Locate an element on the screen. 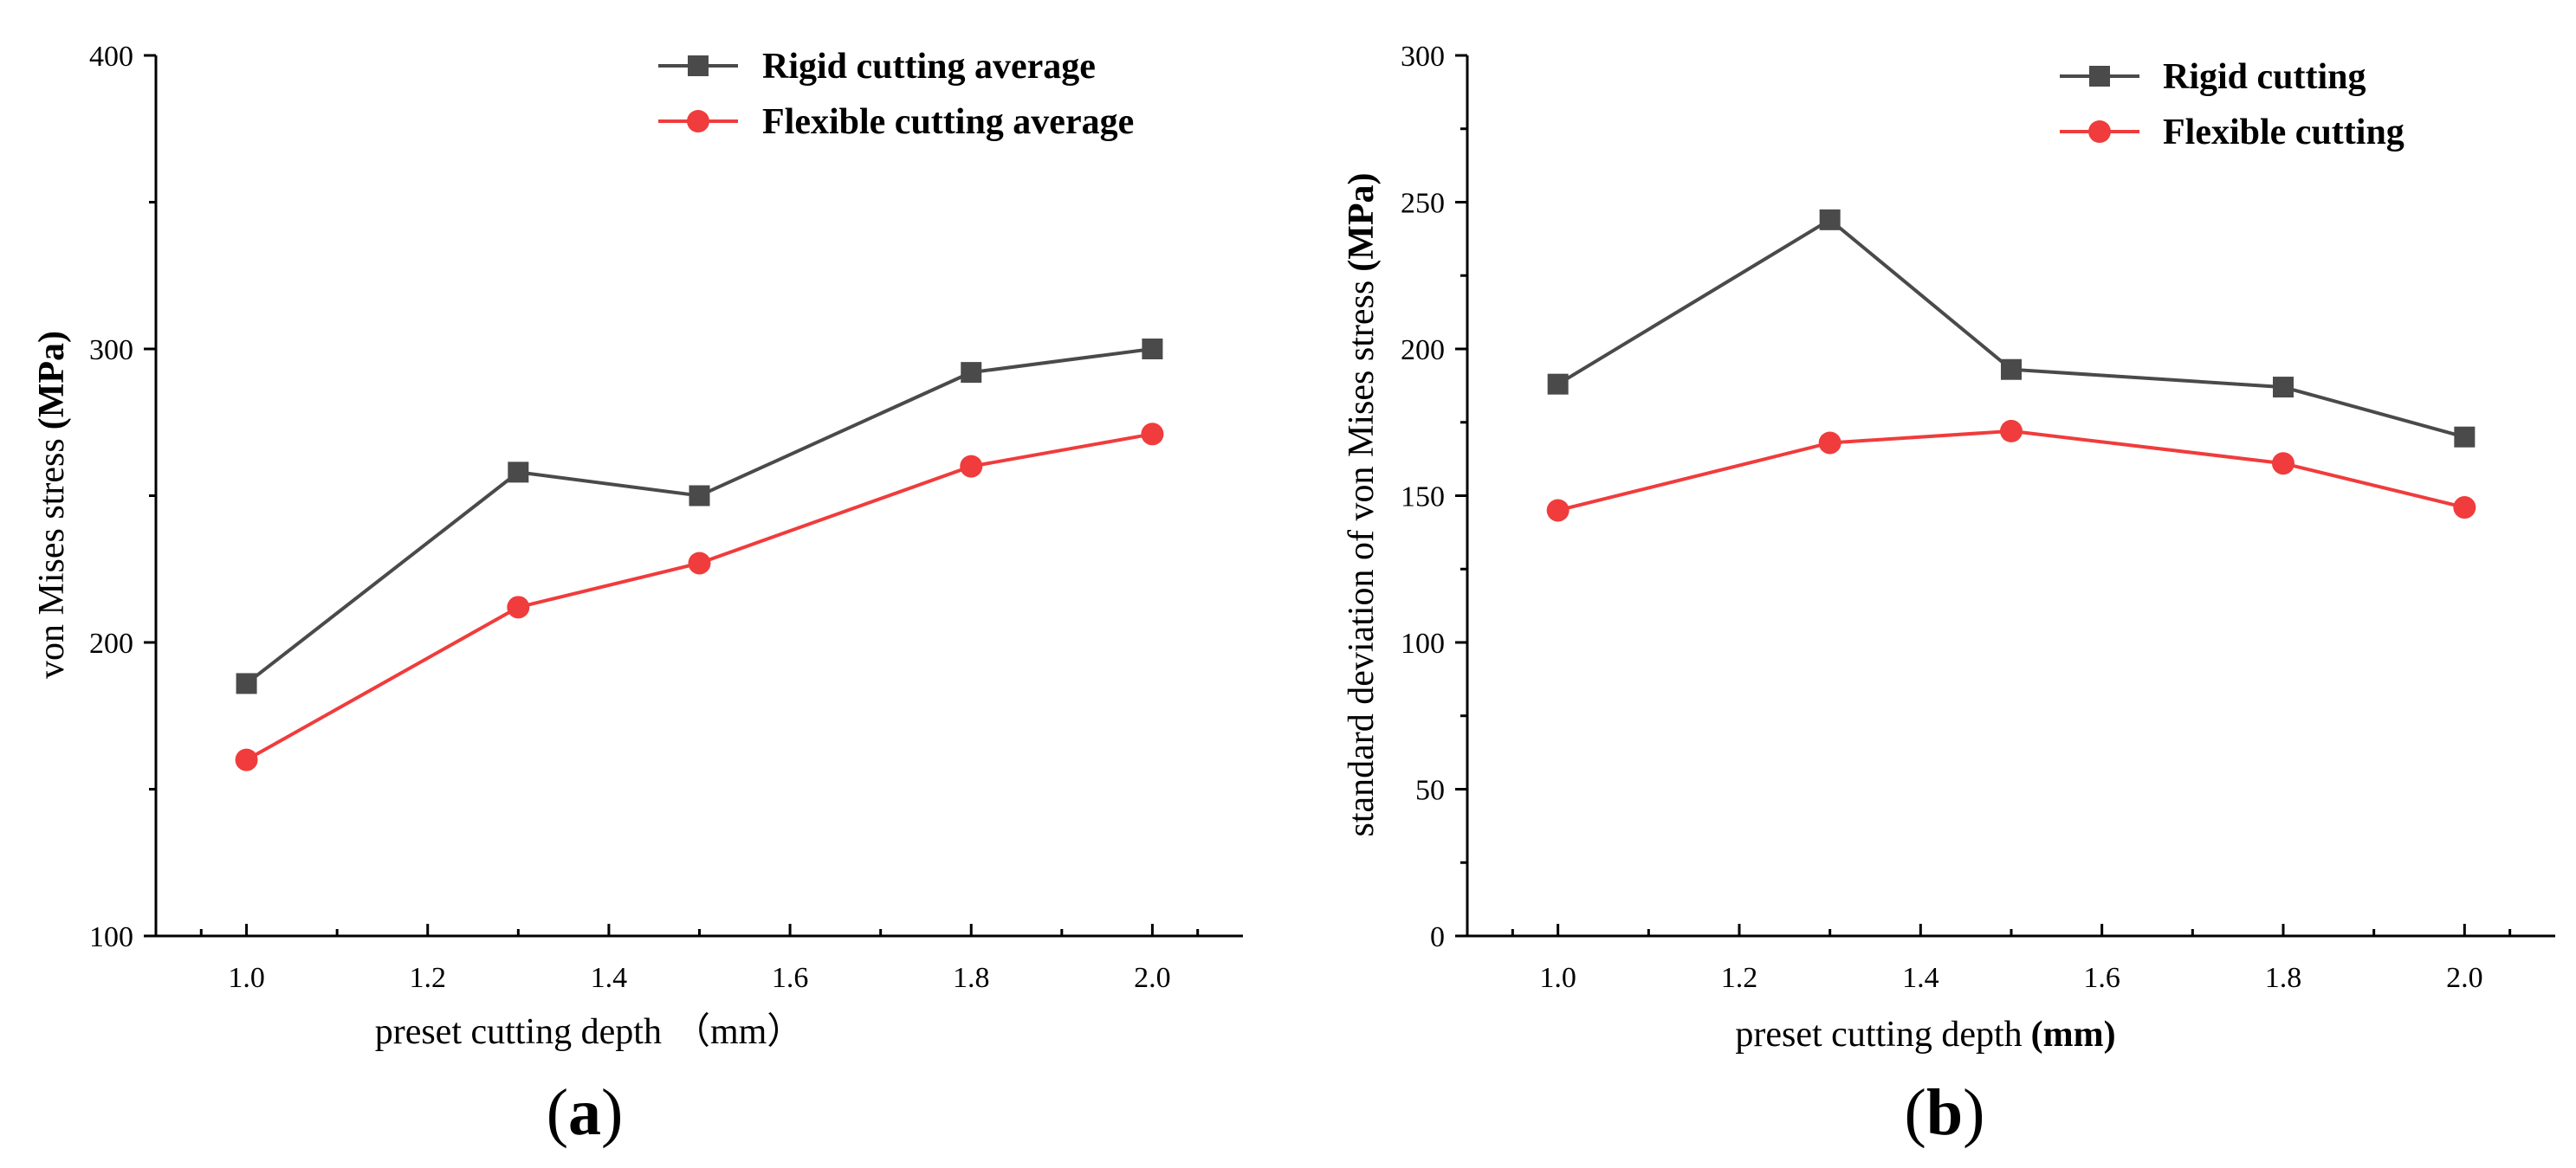  chart-a-y-tick-label: 300 is located at coordinates (111, 350).